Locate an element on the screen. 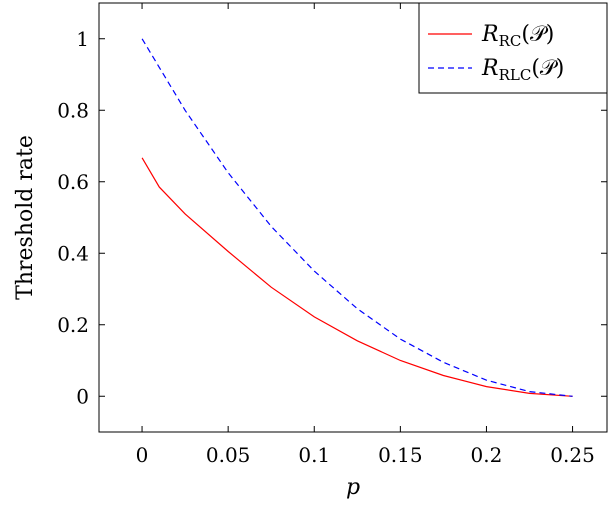 The height and width of the screenshot is (506, 611). x-tick-label: 0.05 is located at coordinates (228, 455).